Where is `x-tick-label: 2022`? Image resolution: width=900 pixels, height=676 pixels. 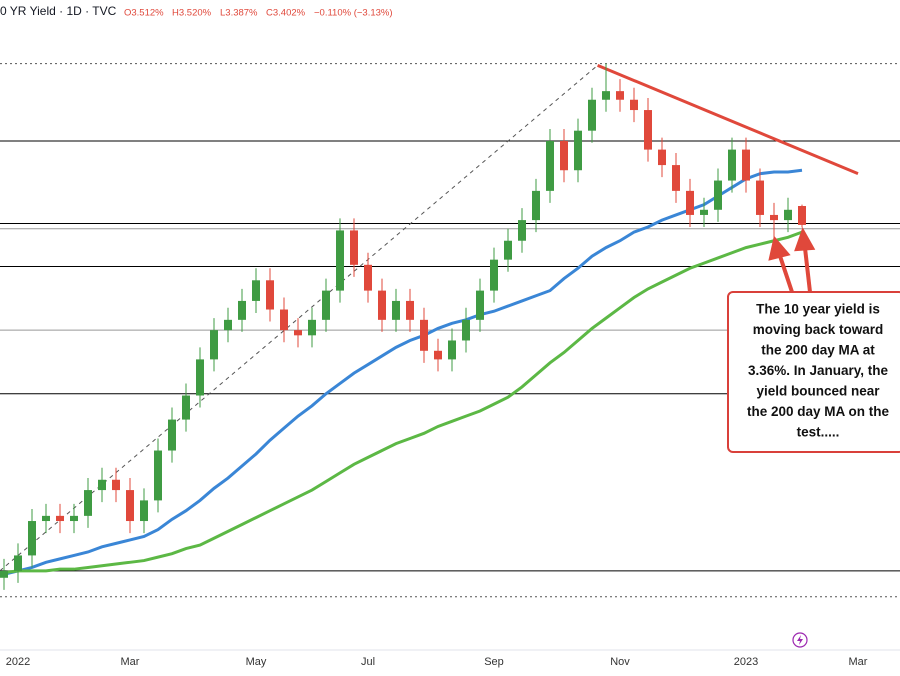
x-tick-label: 2022 is located at coordinates (18, 662).